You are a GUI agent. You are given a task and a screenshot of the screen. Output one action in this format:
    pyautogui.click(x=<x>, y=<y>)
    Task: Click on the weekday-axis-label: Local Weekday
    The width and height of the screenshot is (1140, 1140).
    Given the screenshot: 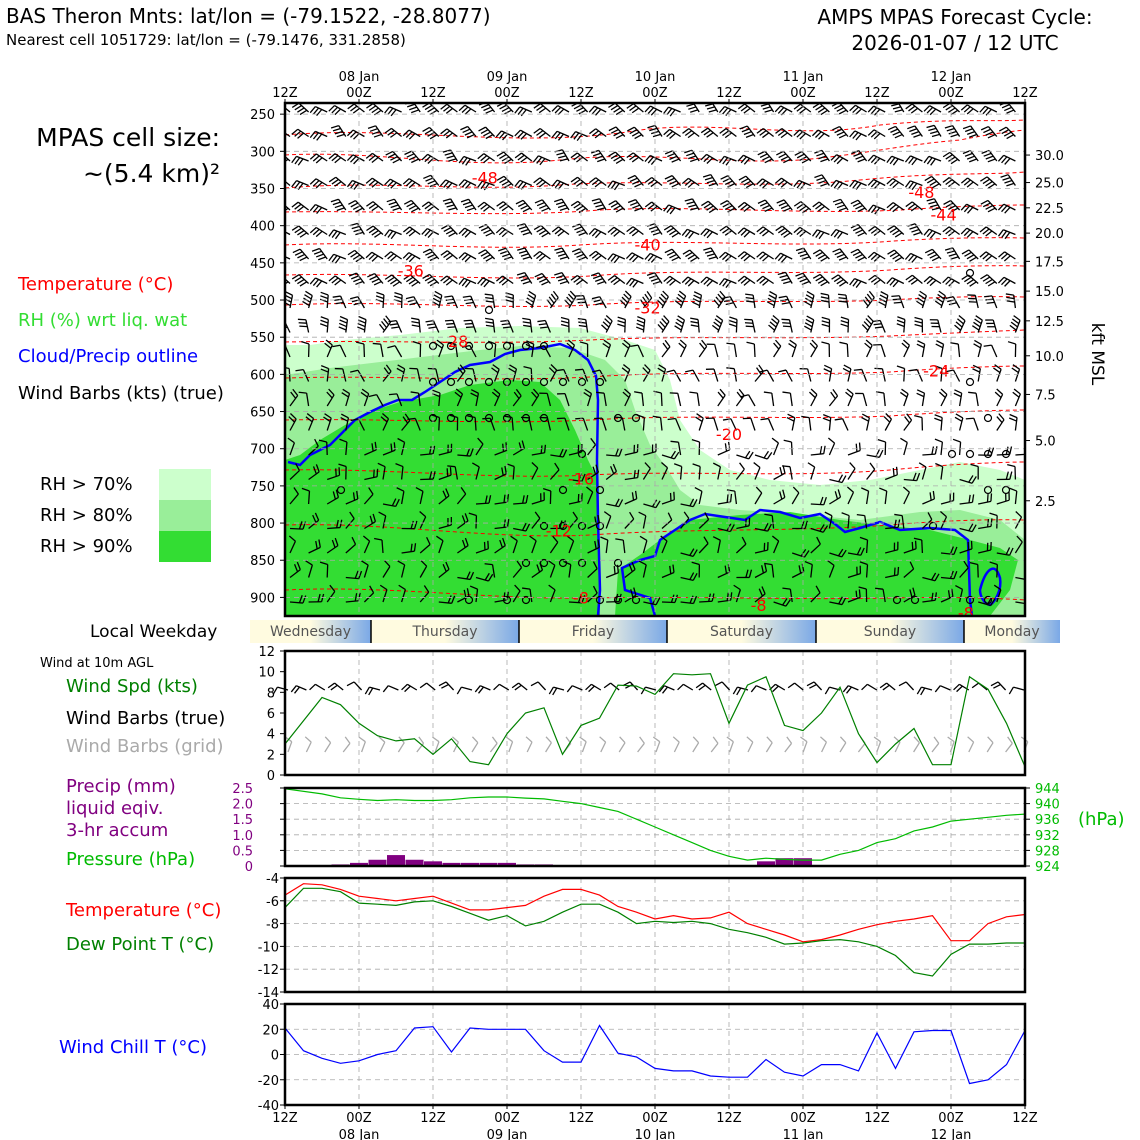 What is the action you would take?
    pyautogui.click(x=154, y=632)
    